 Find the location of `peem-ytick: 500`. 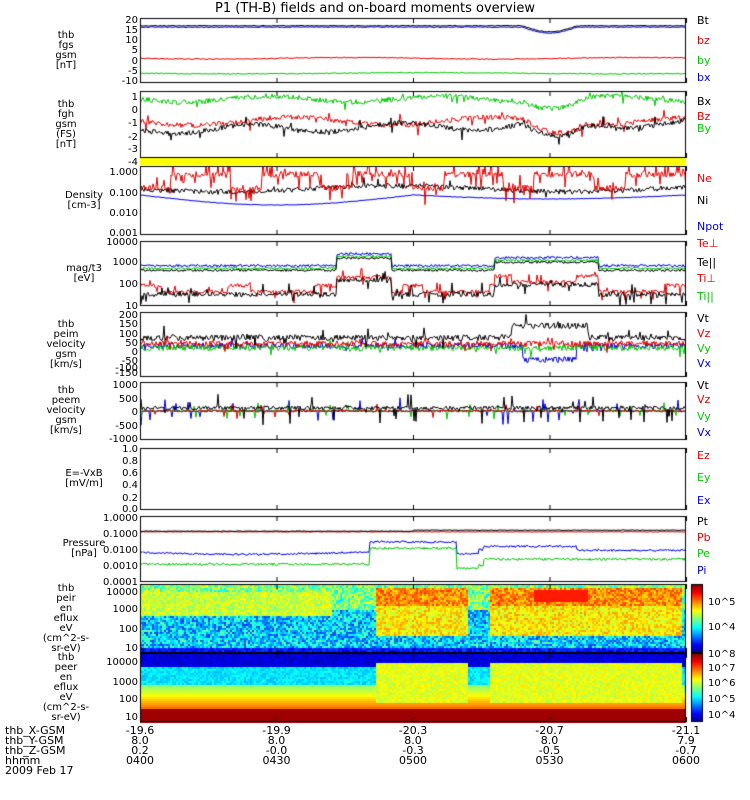

peem-ytick: 500 is located at coordinates (128, 399).